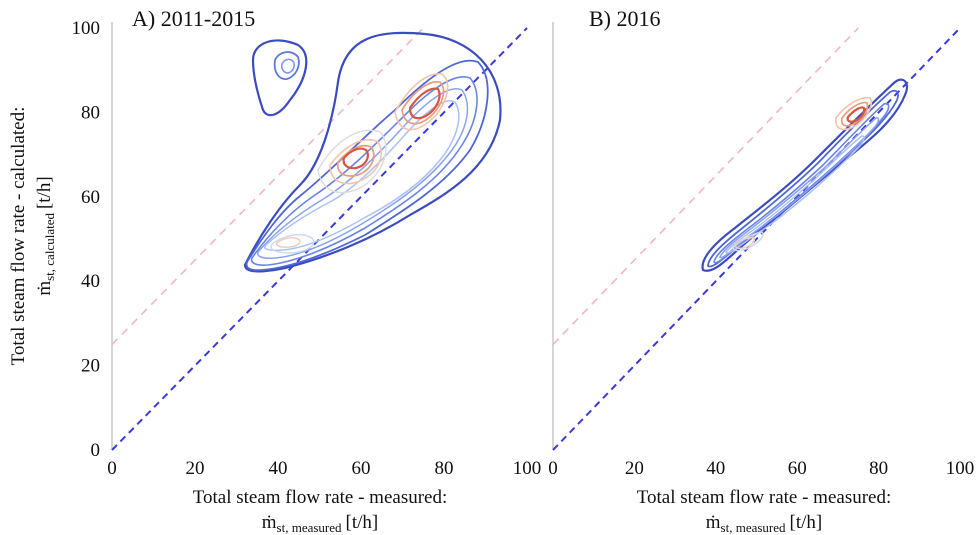 The width and height of the screenshot is (976, 535). I want to click on panel-a-x-axis-label: Total steam flow rate - measured:, so click(320, 497).